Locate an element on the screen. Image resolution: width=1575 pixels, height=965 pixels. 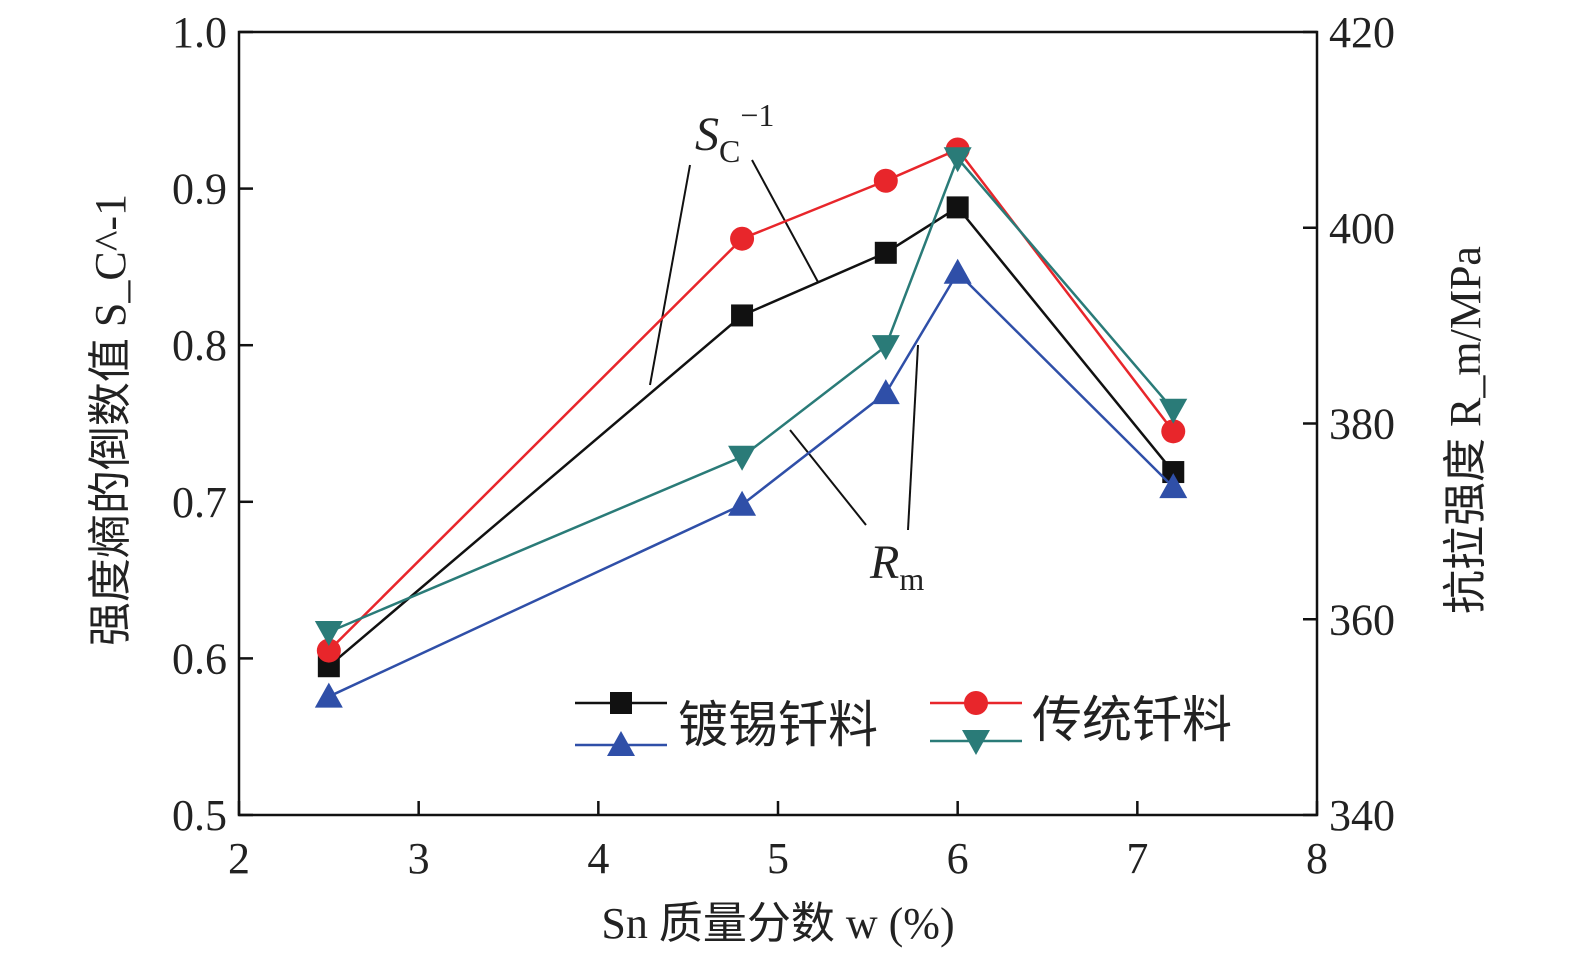
y-right-tick-label: 400 is located at coordinates (1362, 228).